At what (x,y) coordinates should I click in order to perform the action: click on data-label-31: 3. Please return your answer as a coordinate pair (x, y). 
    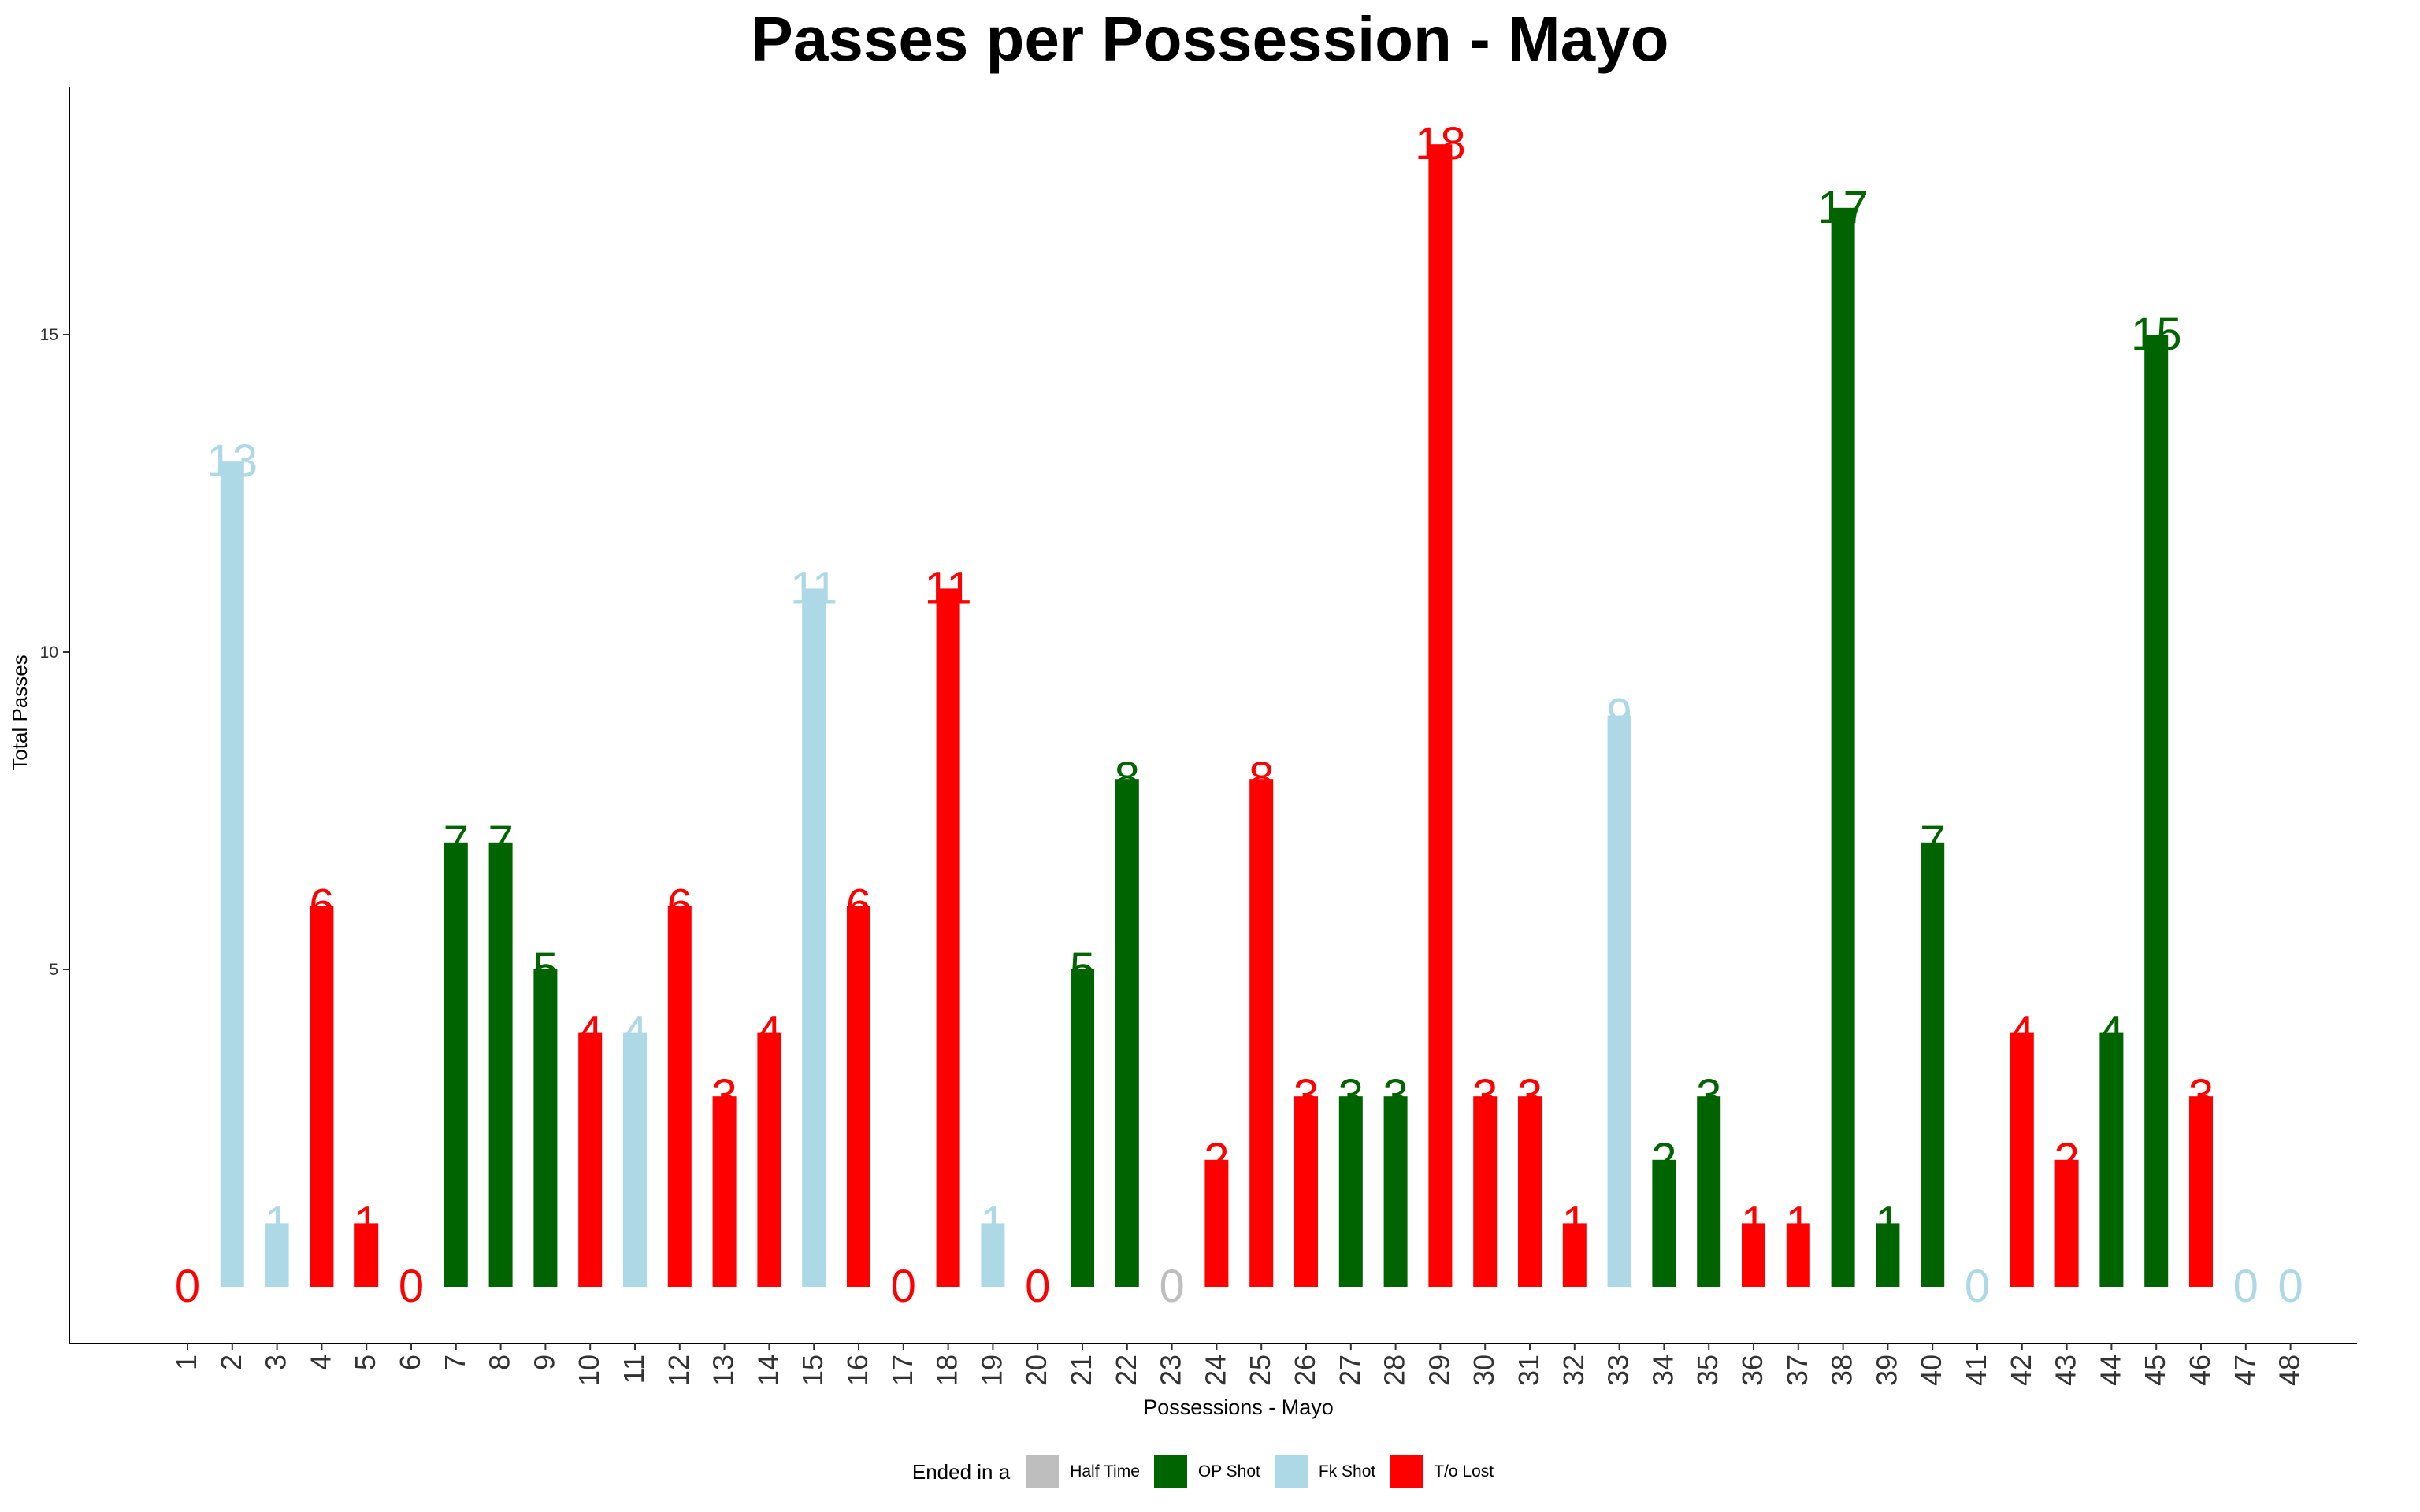
    Looking at the image, I should click on (1529, 1095).